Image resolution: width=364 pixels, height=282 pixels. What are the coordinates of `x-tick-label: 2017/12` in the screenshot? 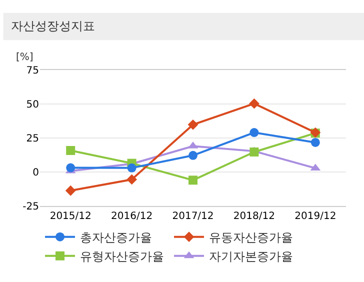 It's located at (193, 216).